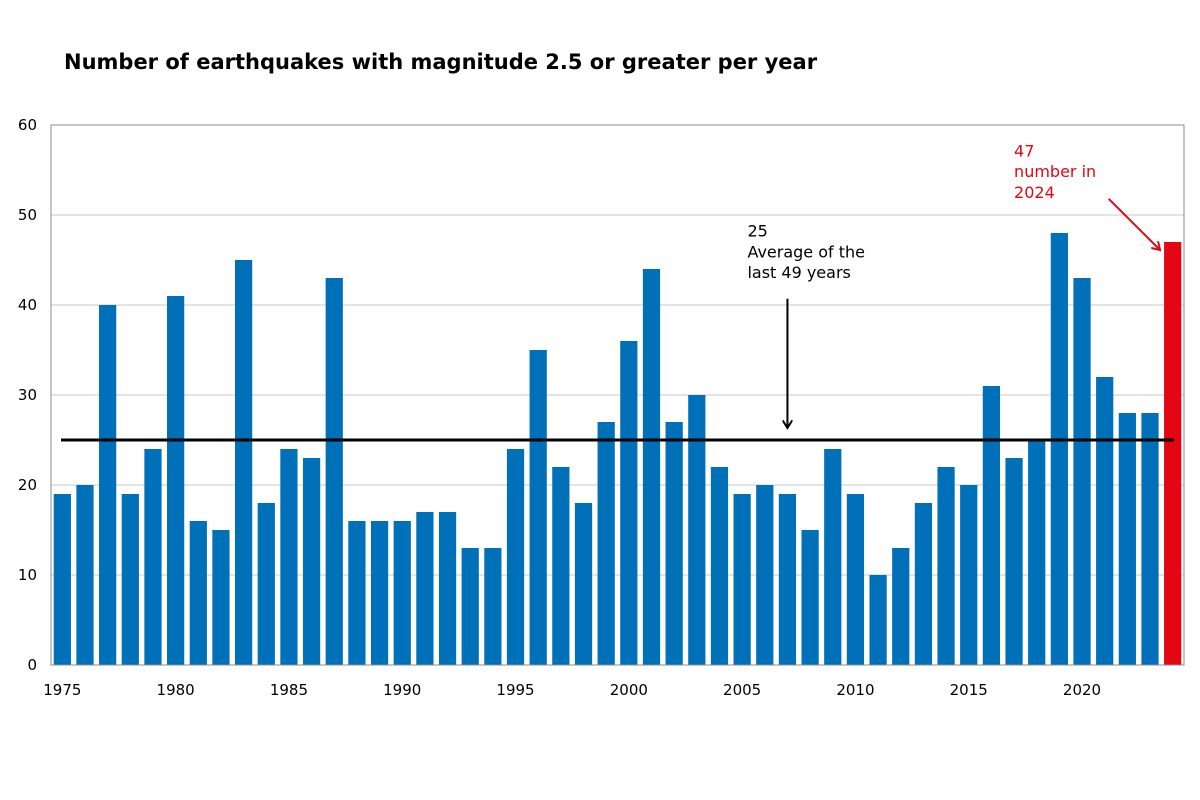  I want to click on bar-1975, so click(62, 579).